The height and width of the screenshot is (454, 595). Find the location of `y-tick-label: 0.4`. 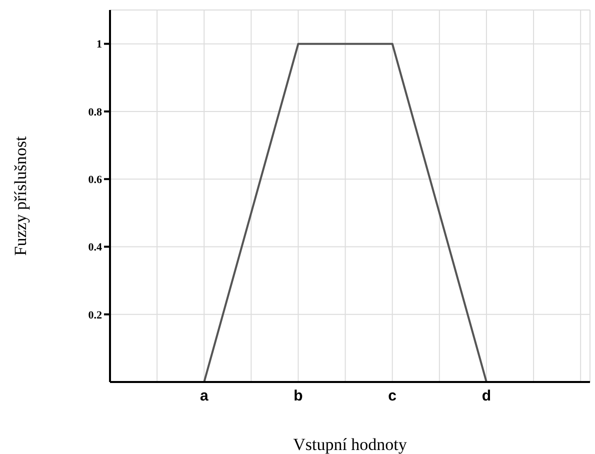

y-tick-label: 0.4 is located at coordinates (95, 248).